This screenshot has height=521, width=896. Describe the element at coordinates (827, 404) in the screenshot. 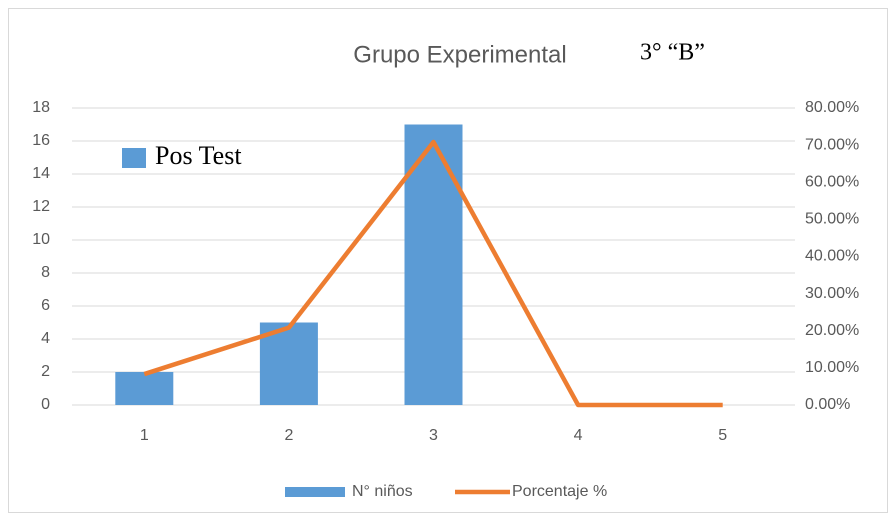

I see `y2-tick-label: 0.00%` at that location.